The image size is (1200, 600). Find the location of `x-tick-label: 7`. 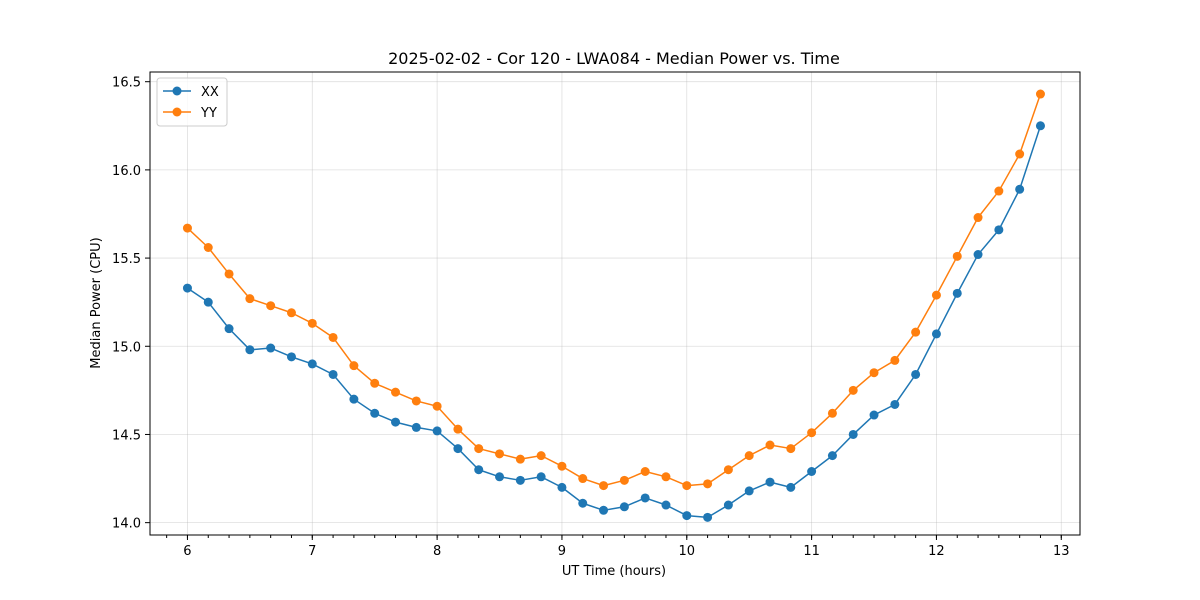

x-tick-label: 7 is located at coordinates (312, 551).